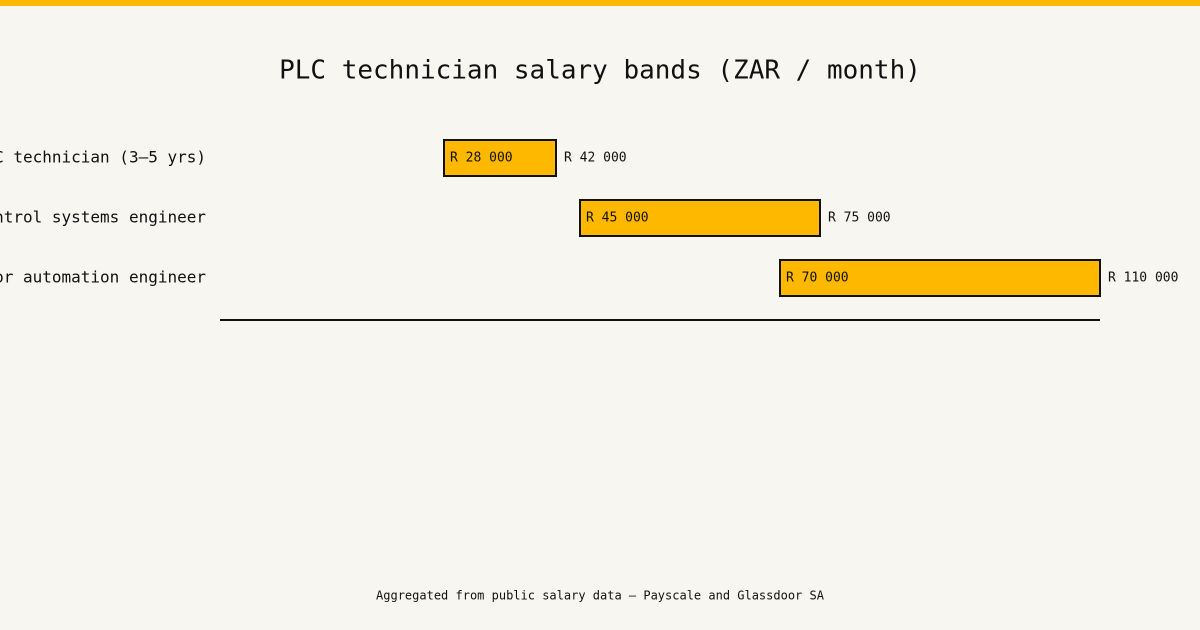 The height and width of the screenshot is (630, 1200). Describe the element at coordinates (617, 218) in the screenshot. I see `low-label: R 45 000` at that location.